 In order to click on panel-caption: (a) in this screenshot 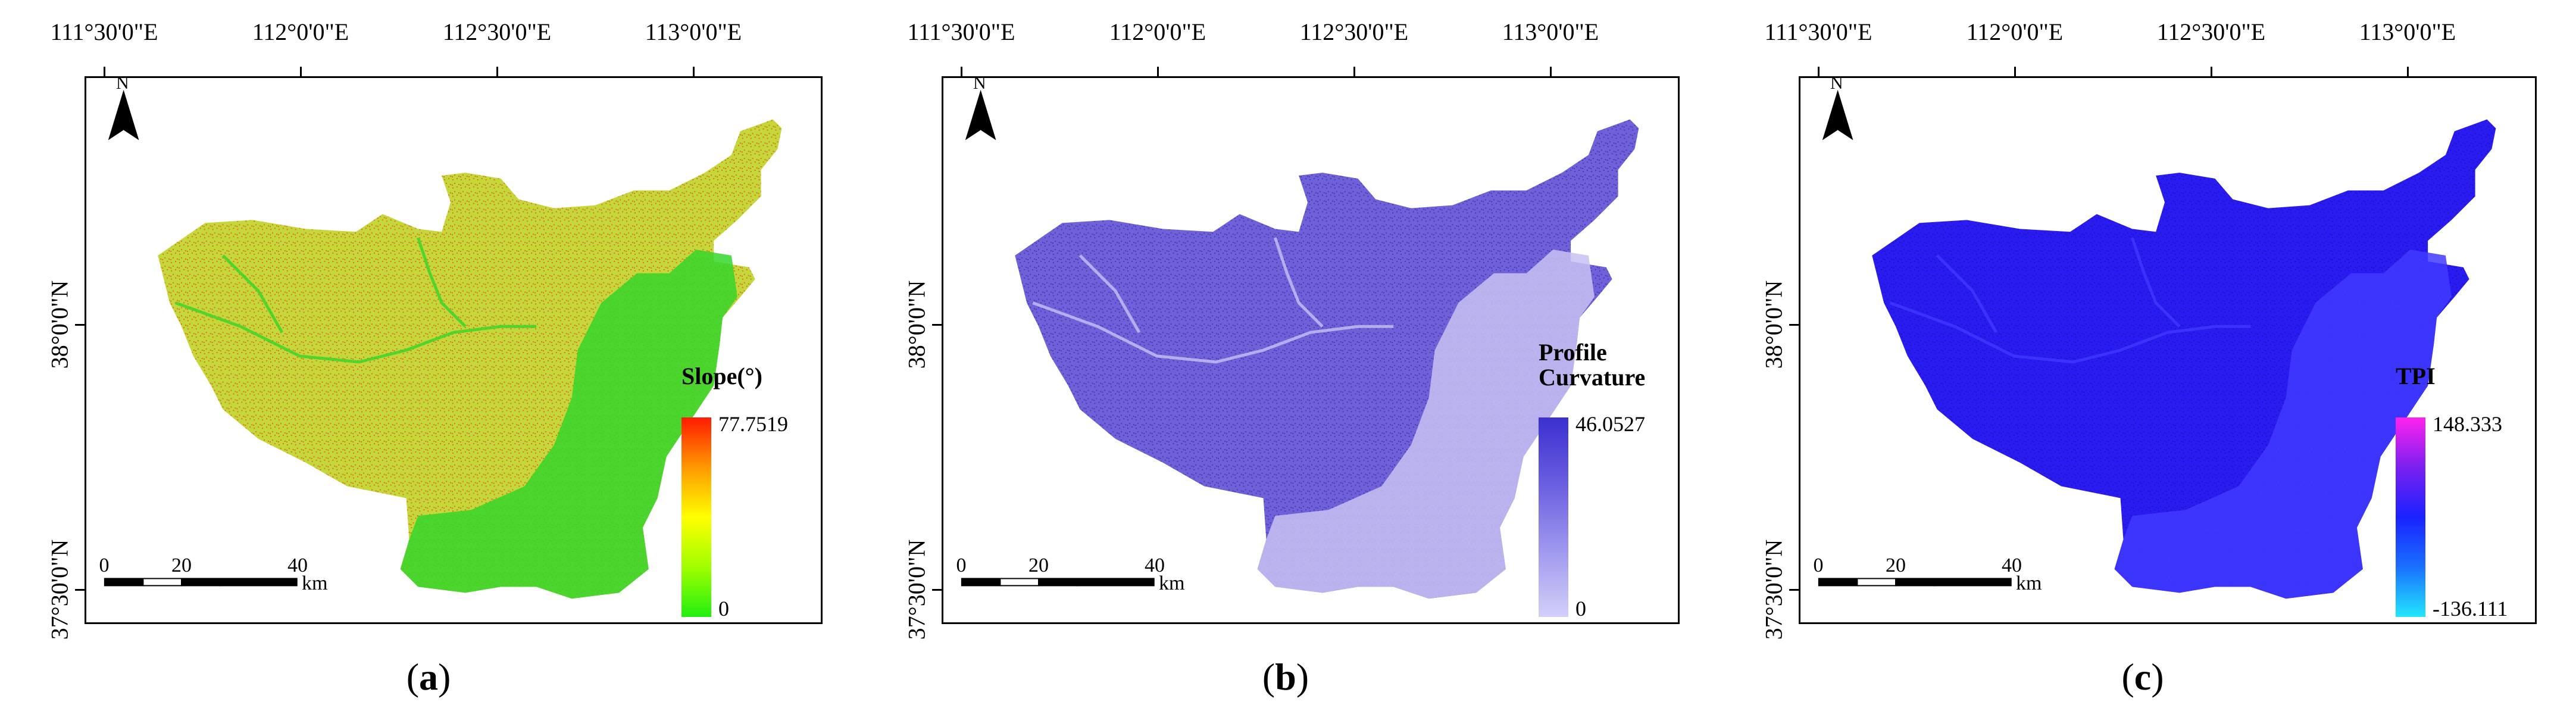, I will do `click(428, 677)`.